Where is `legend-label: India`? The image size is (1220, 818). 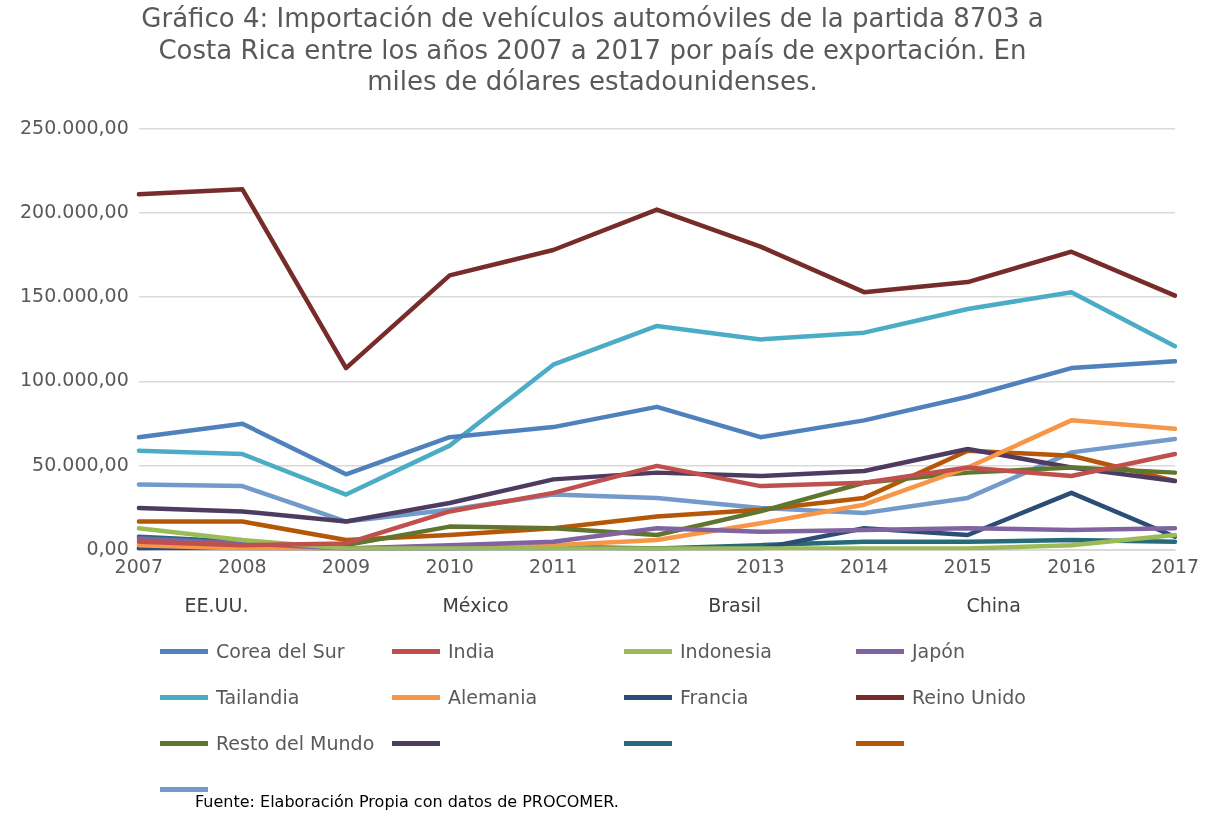
legend-label: India is located at coordinates (471, 651).